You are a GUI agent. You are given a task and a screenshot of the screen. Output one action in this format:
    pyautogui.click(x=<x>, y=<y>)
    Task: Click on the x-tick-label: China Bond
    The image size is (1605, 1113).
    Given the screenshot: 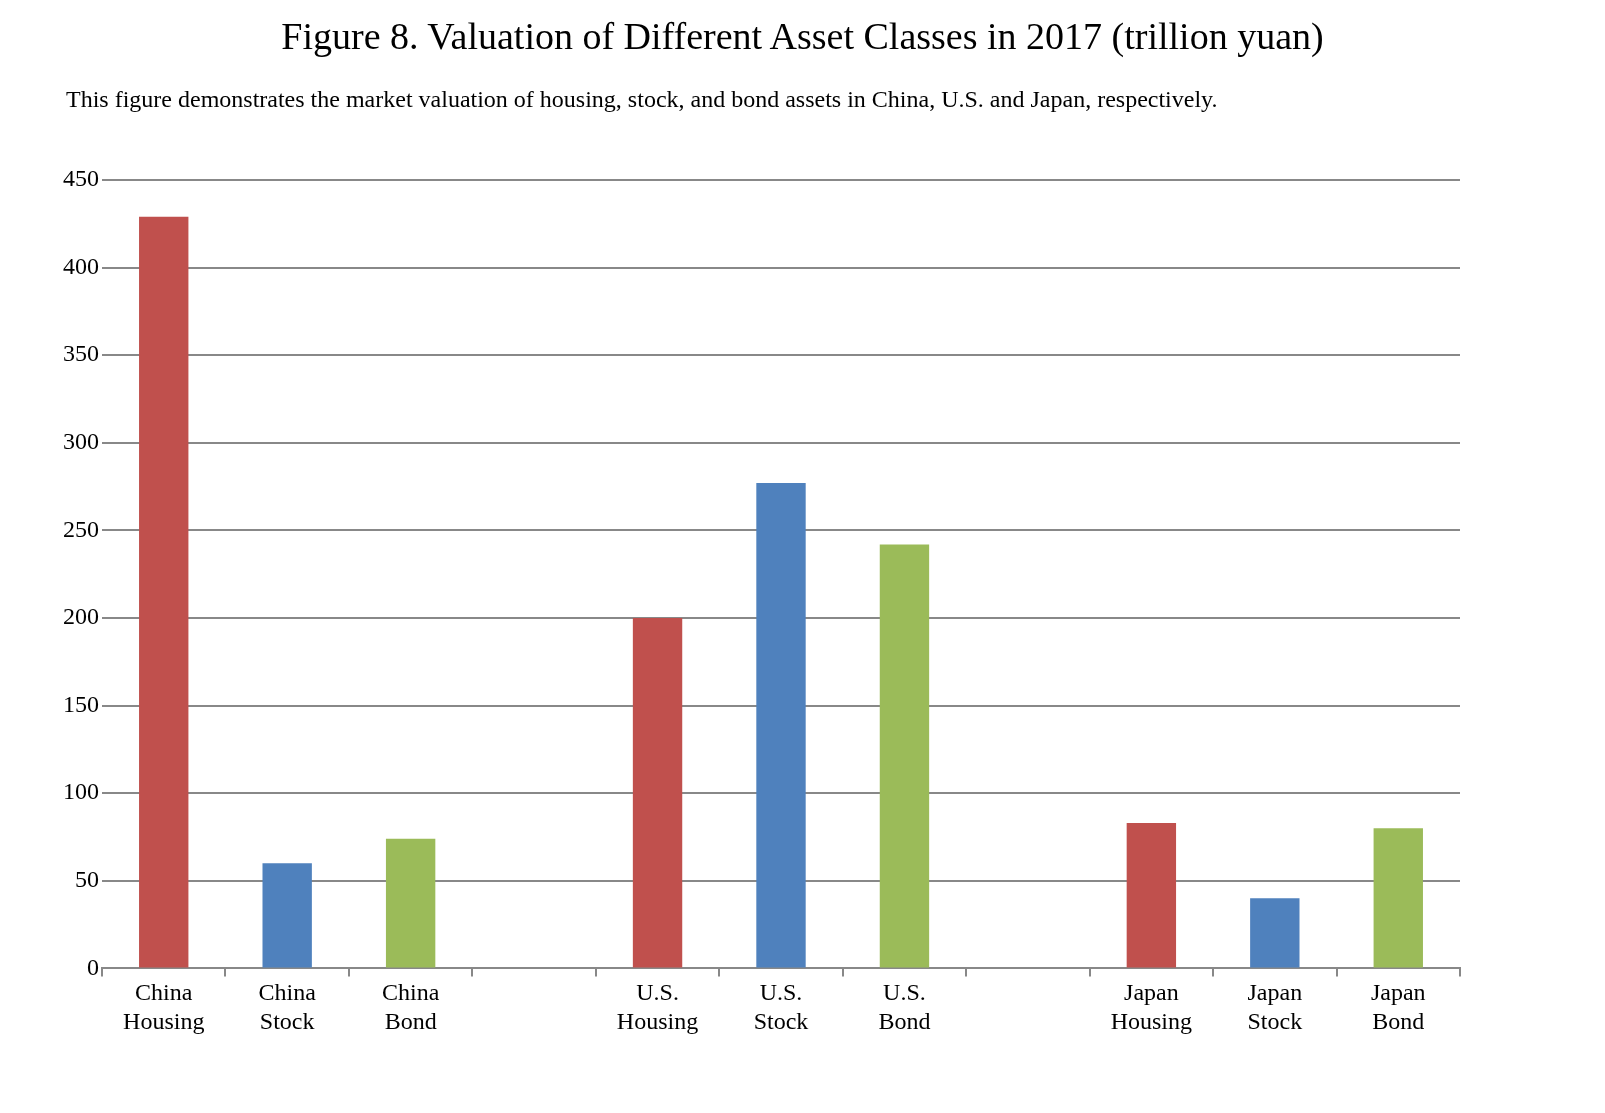 What is the action you would take?
    pyautogui.click(x=410, y=1006)
    